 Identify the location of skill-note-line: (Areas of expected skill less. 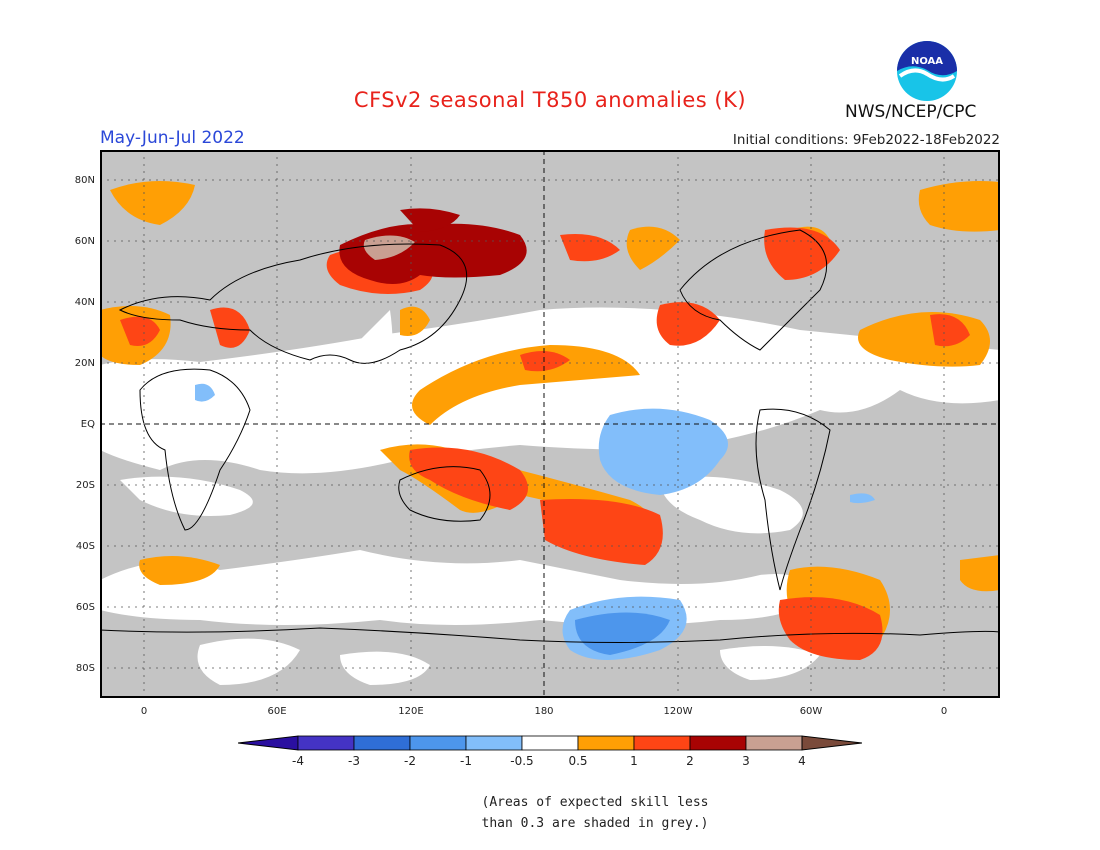
(595, 802).